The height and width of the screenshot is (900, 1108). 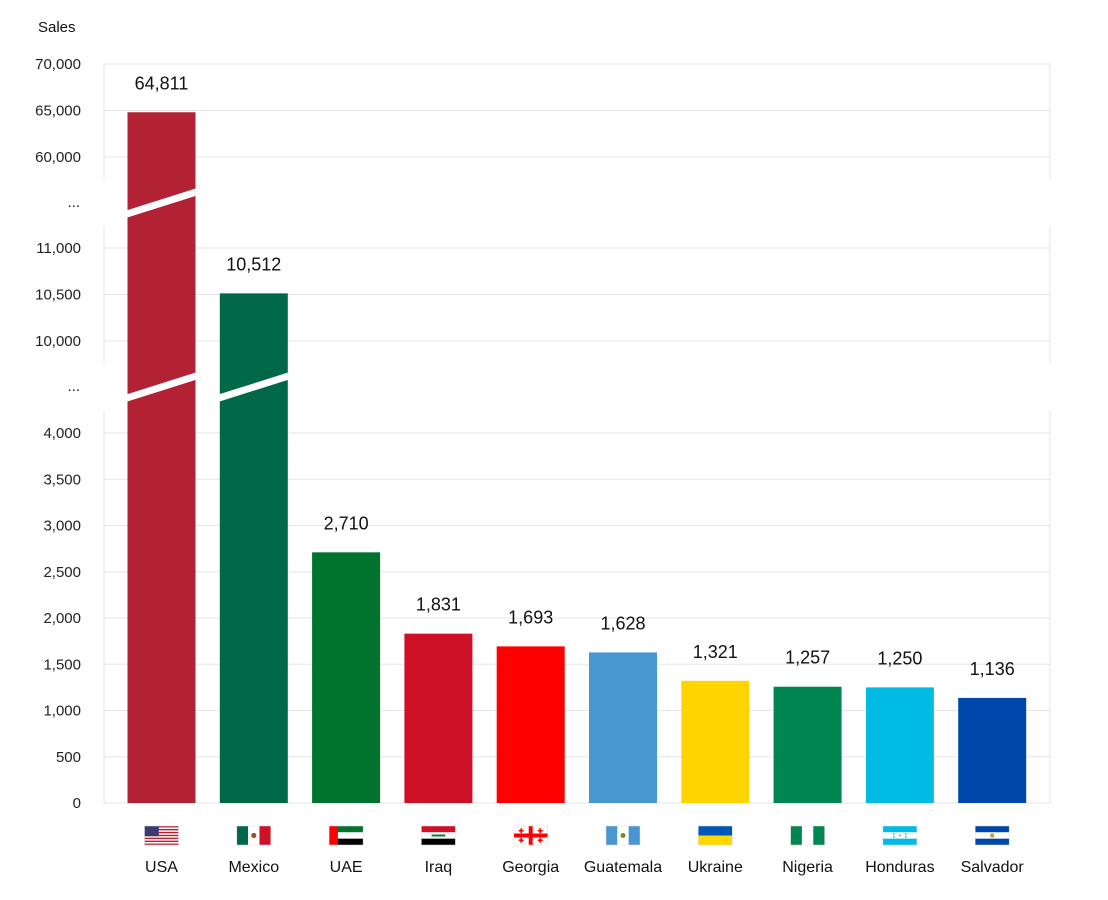 I want to click on bar-iraq, so click(x=438, y=718).